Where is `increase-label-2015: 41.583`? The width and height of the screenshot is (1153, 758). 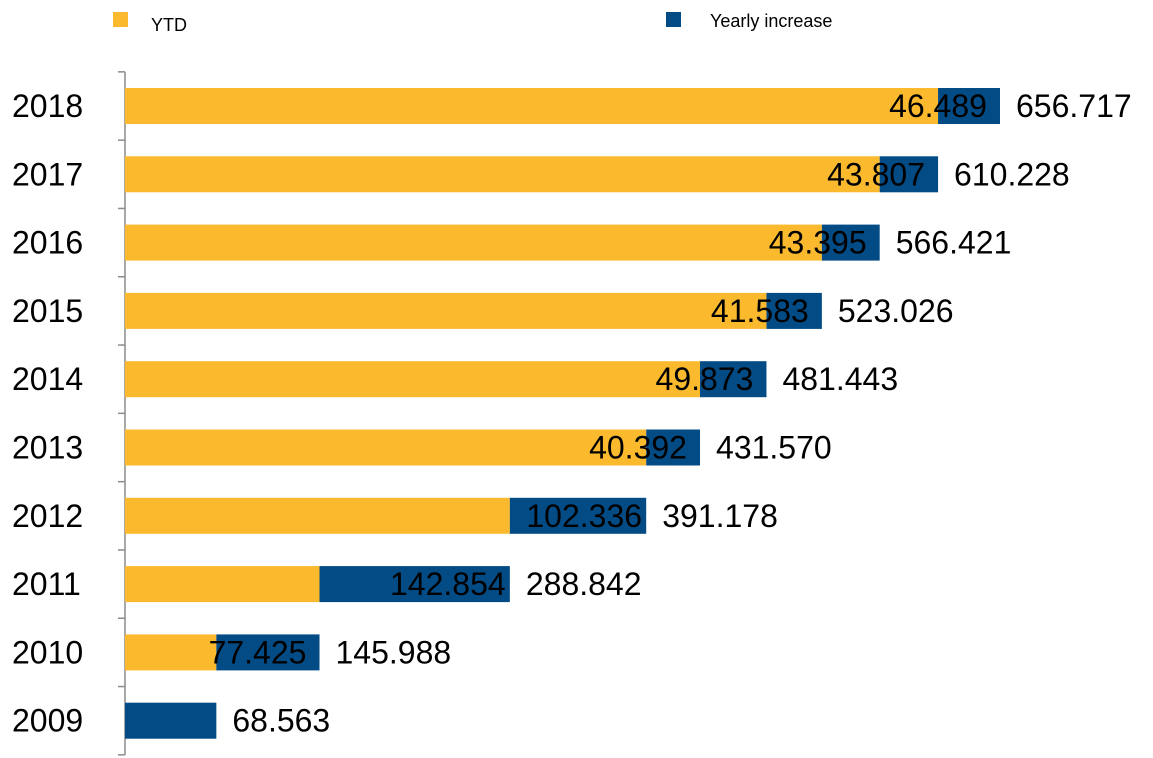 increase-label-2015: 41.583 is located at coordinates (760, 311).